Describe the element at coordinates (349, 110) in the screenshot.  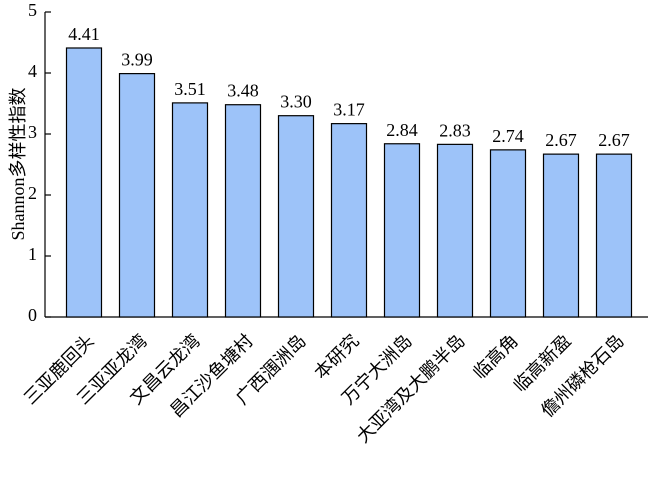
I see `value-label: 3.17` at that location.